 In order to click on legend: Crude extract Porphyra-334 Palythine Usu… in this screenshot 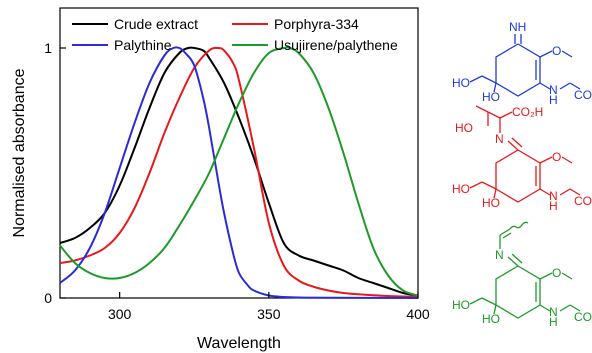, I will do `click(235, 34)`.